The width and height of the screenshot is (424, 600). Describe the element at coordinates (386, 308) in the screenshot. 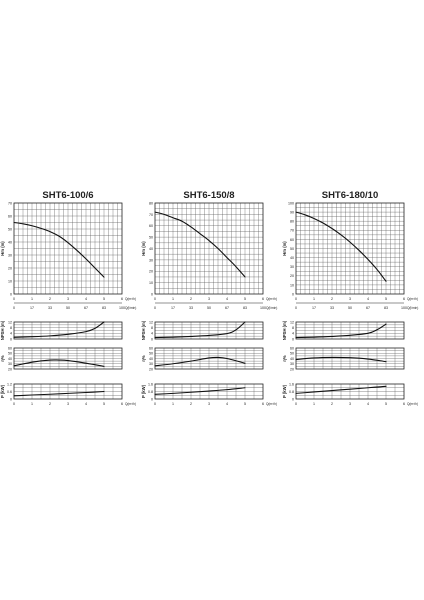

I see `x-tick-label-lmin: 83` at that location.